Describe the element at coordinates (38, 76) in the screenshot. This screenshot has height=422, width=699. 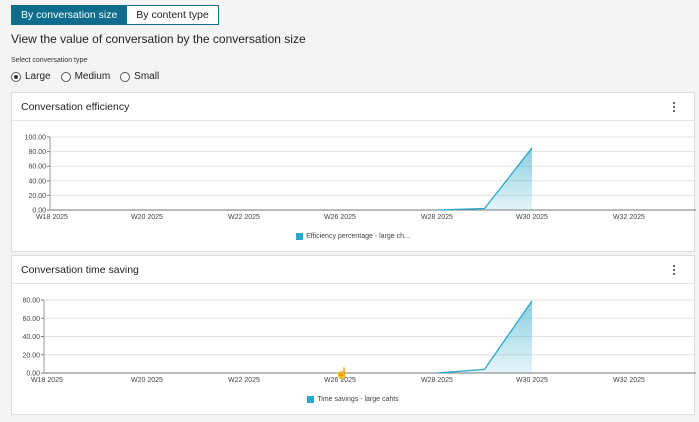
I see `radio-large-label: Large` at that location.